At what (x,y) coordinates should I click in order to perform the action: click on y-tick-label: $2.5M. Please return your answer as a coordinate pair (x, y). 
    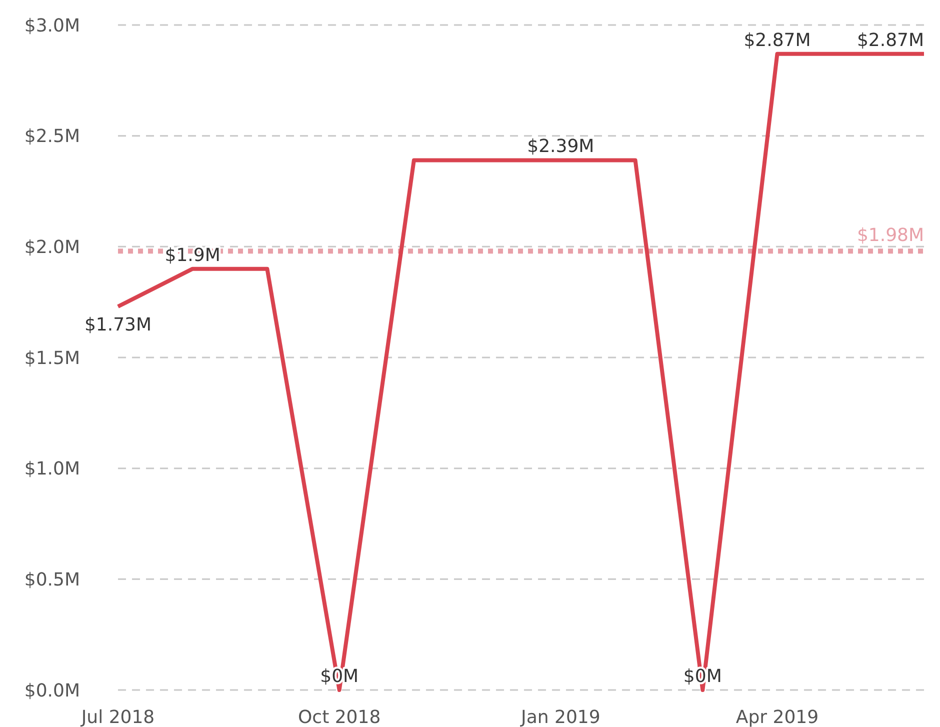
    Looking at the image, I should click on (52, 137).